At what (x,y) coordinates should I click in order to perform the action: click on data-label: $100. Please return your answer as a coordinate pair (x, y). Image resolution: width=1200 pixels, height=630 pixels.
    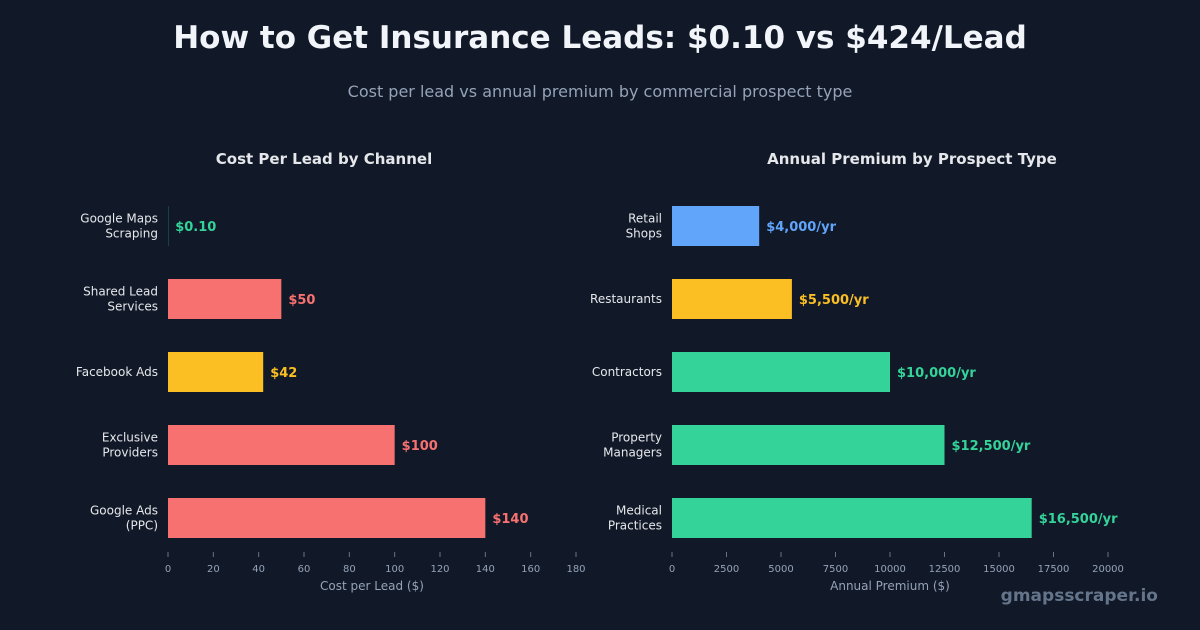
    Looking at the image, I should click on (420, 446).